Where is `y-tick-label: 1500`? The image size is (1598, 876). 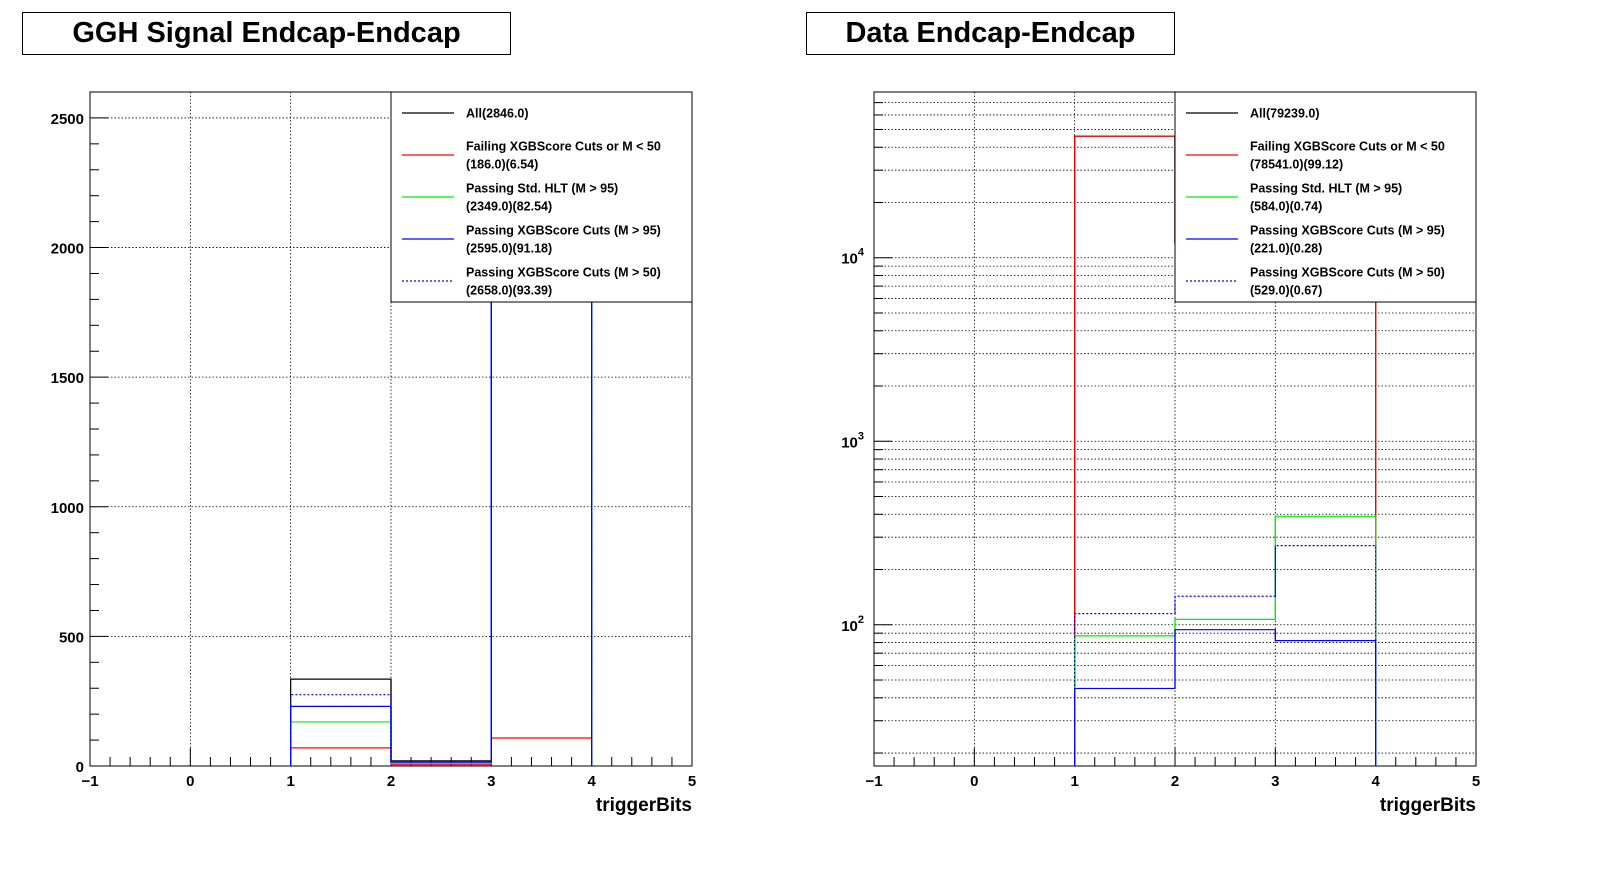
y-tick-label: 1500 is located at coordinates (67, 378).